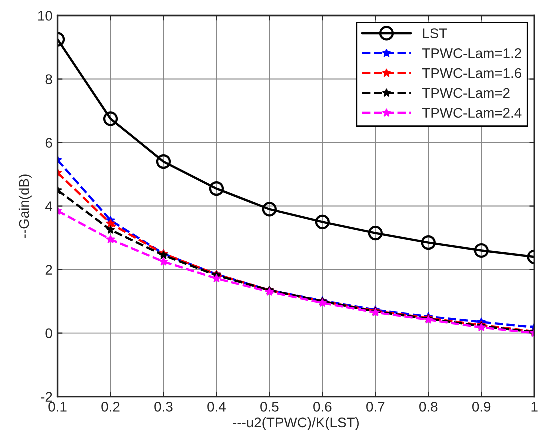 The width and height of the screenshot is (540, 438). Describe the element at coordinates (323, 407) in the screenshot. I see `x-tick-label: 0.6` at that location.